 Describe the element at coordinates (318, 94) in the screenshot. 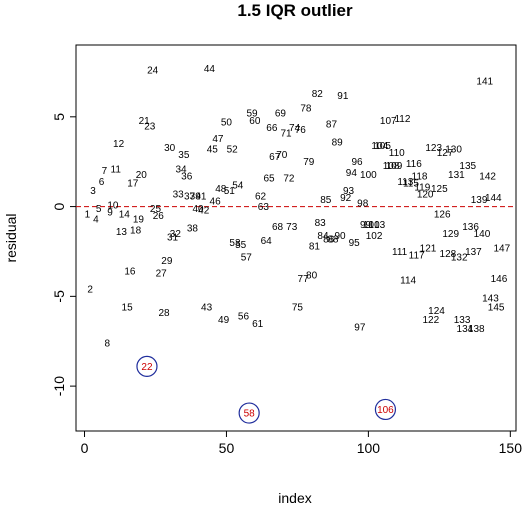

I see `point-82: 82` at that location.